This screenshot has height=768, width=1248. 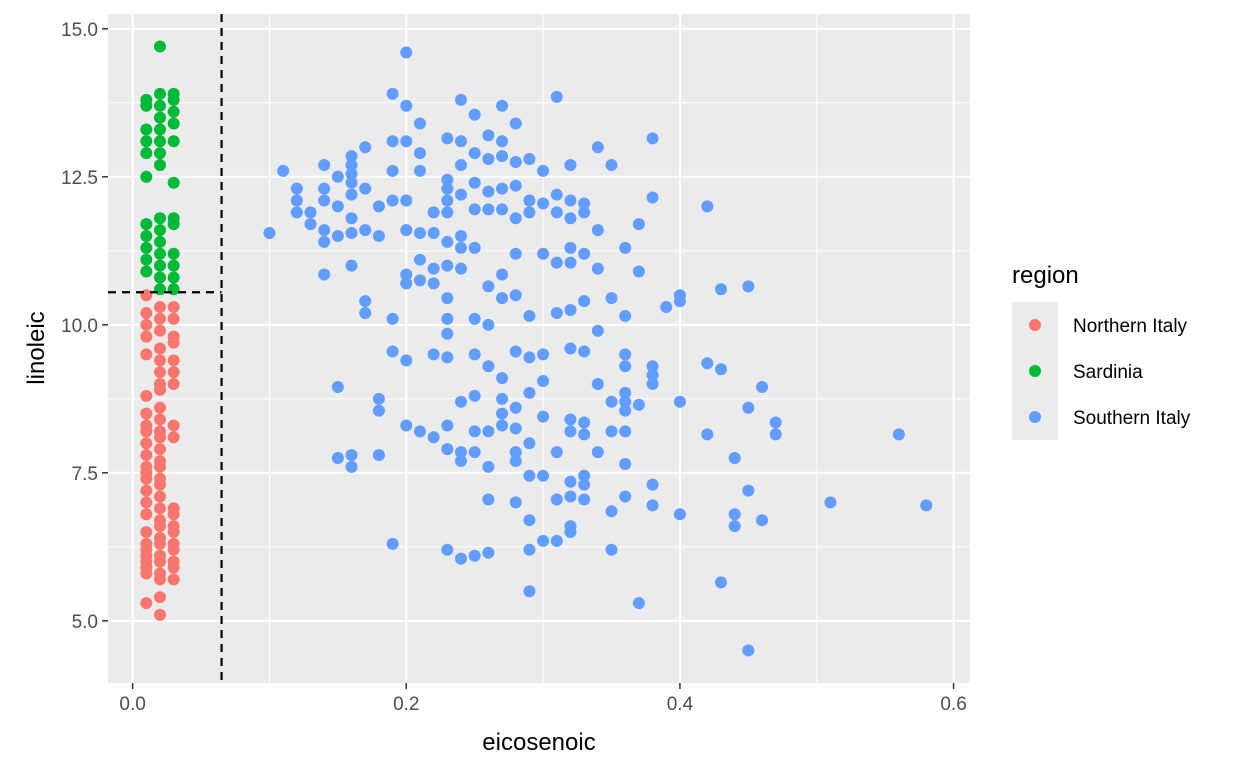 What do you see at coordinates (1108, 372) in the screenshot?
I see `legend-label-sardinia: Sardinia` at bounding box center [1108, 372].